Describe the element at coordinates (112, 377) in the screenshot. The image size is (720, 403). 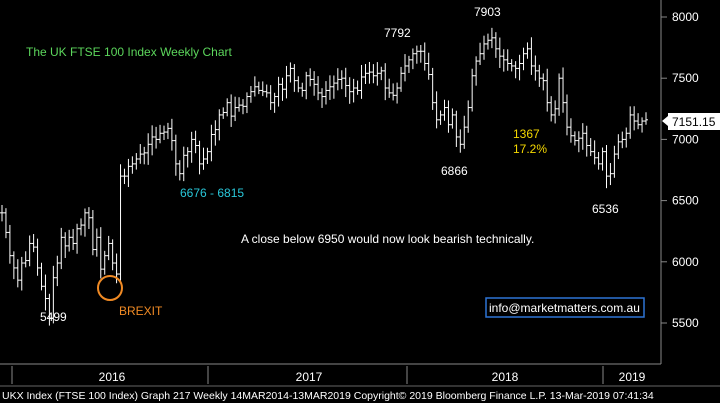
I see `x-label-2016: 2016` at that location.